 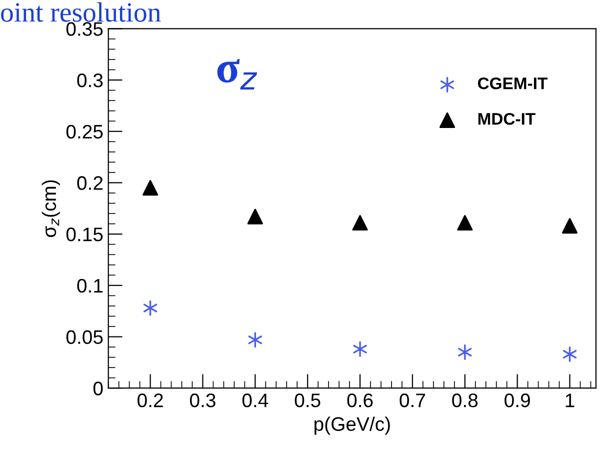 I want to click on y-tick-label: 0.35, so click(x=84, y=29).